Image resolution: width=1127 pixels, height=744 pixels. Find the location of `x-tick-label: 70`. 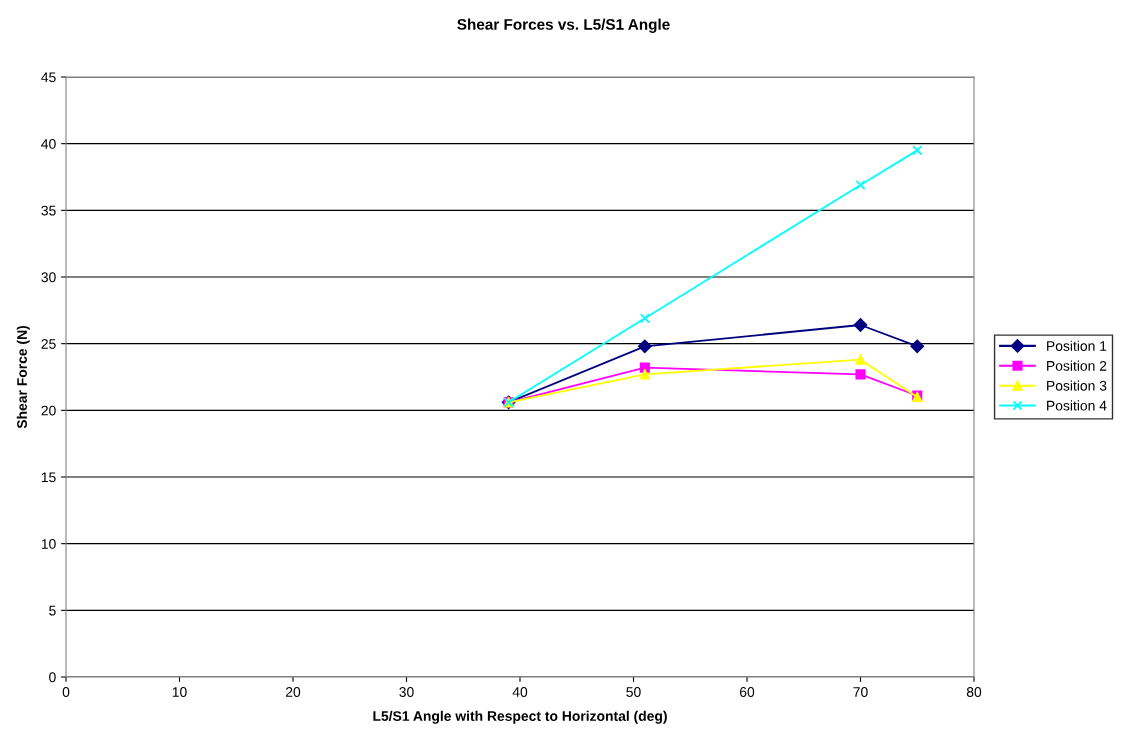

x-tick-label: 70 is located at coordinates (860, 692).